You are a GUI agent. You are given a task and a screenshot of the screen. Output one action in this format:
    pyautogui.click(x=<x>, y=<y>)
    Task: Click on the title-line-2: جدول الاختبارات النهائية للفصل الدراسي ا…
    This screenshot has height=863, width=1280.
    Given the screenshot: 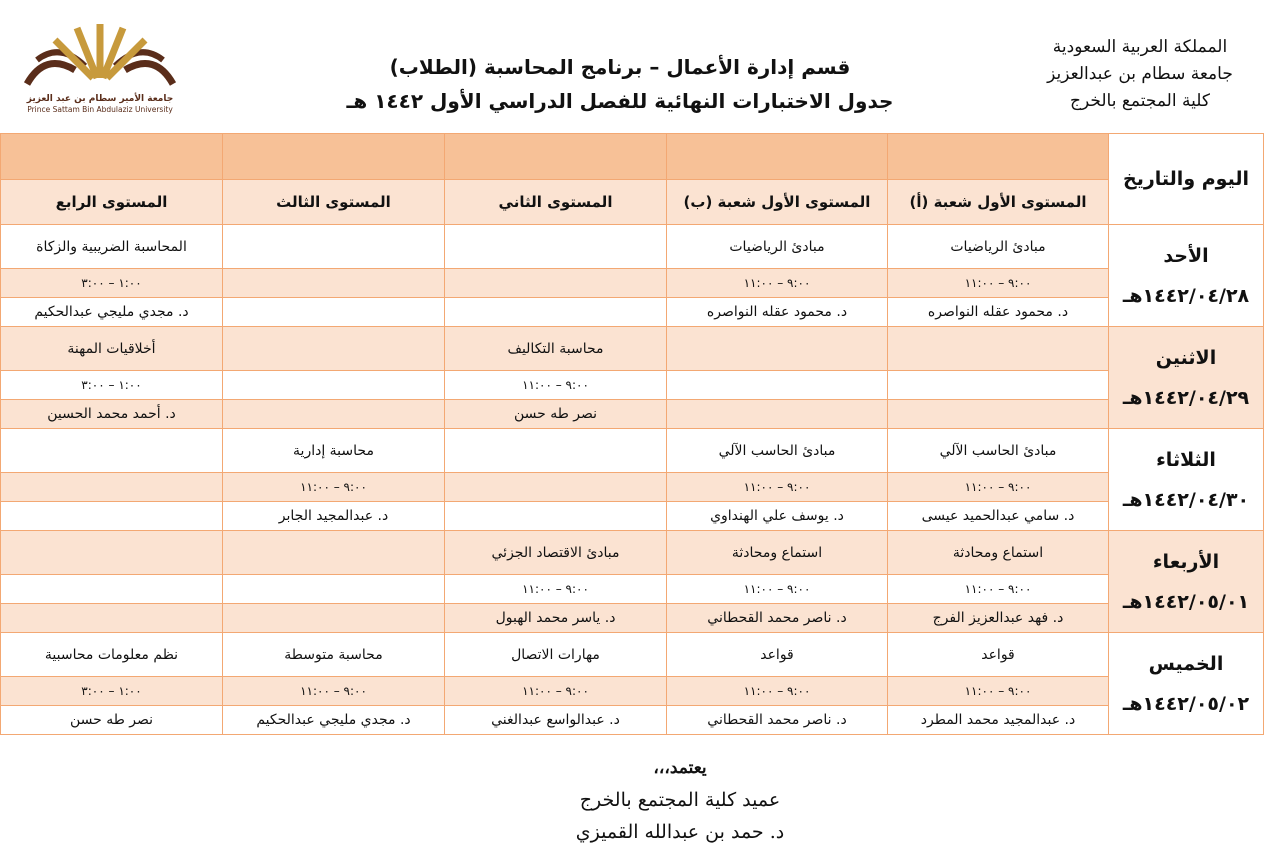 What is the action you would take?
    pyautogui.click(x=620, y=101)
    